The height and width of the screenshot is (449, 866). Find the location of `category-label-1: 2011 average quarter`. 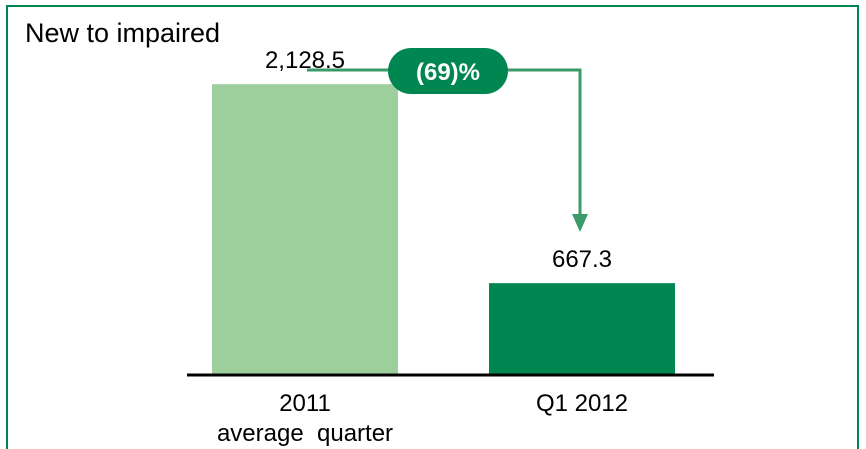

category-label-1: 2011 average quarter is located at coordinates (305, 418).